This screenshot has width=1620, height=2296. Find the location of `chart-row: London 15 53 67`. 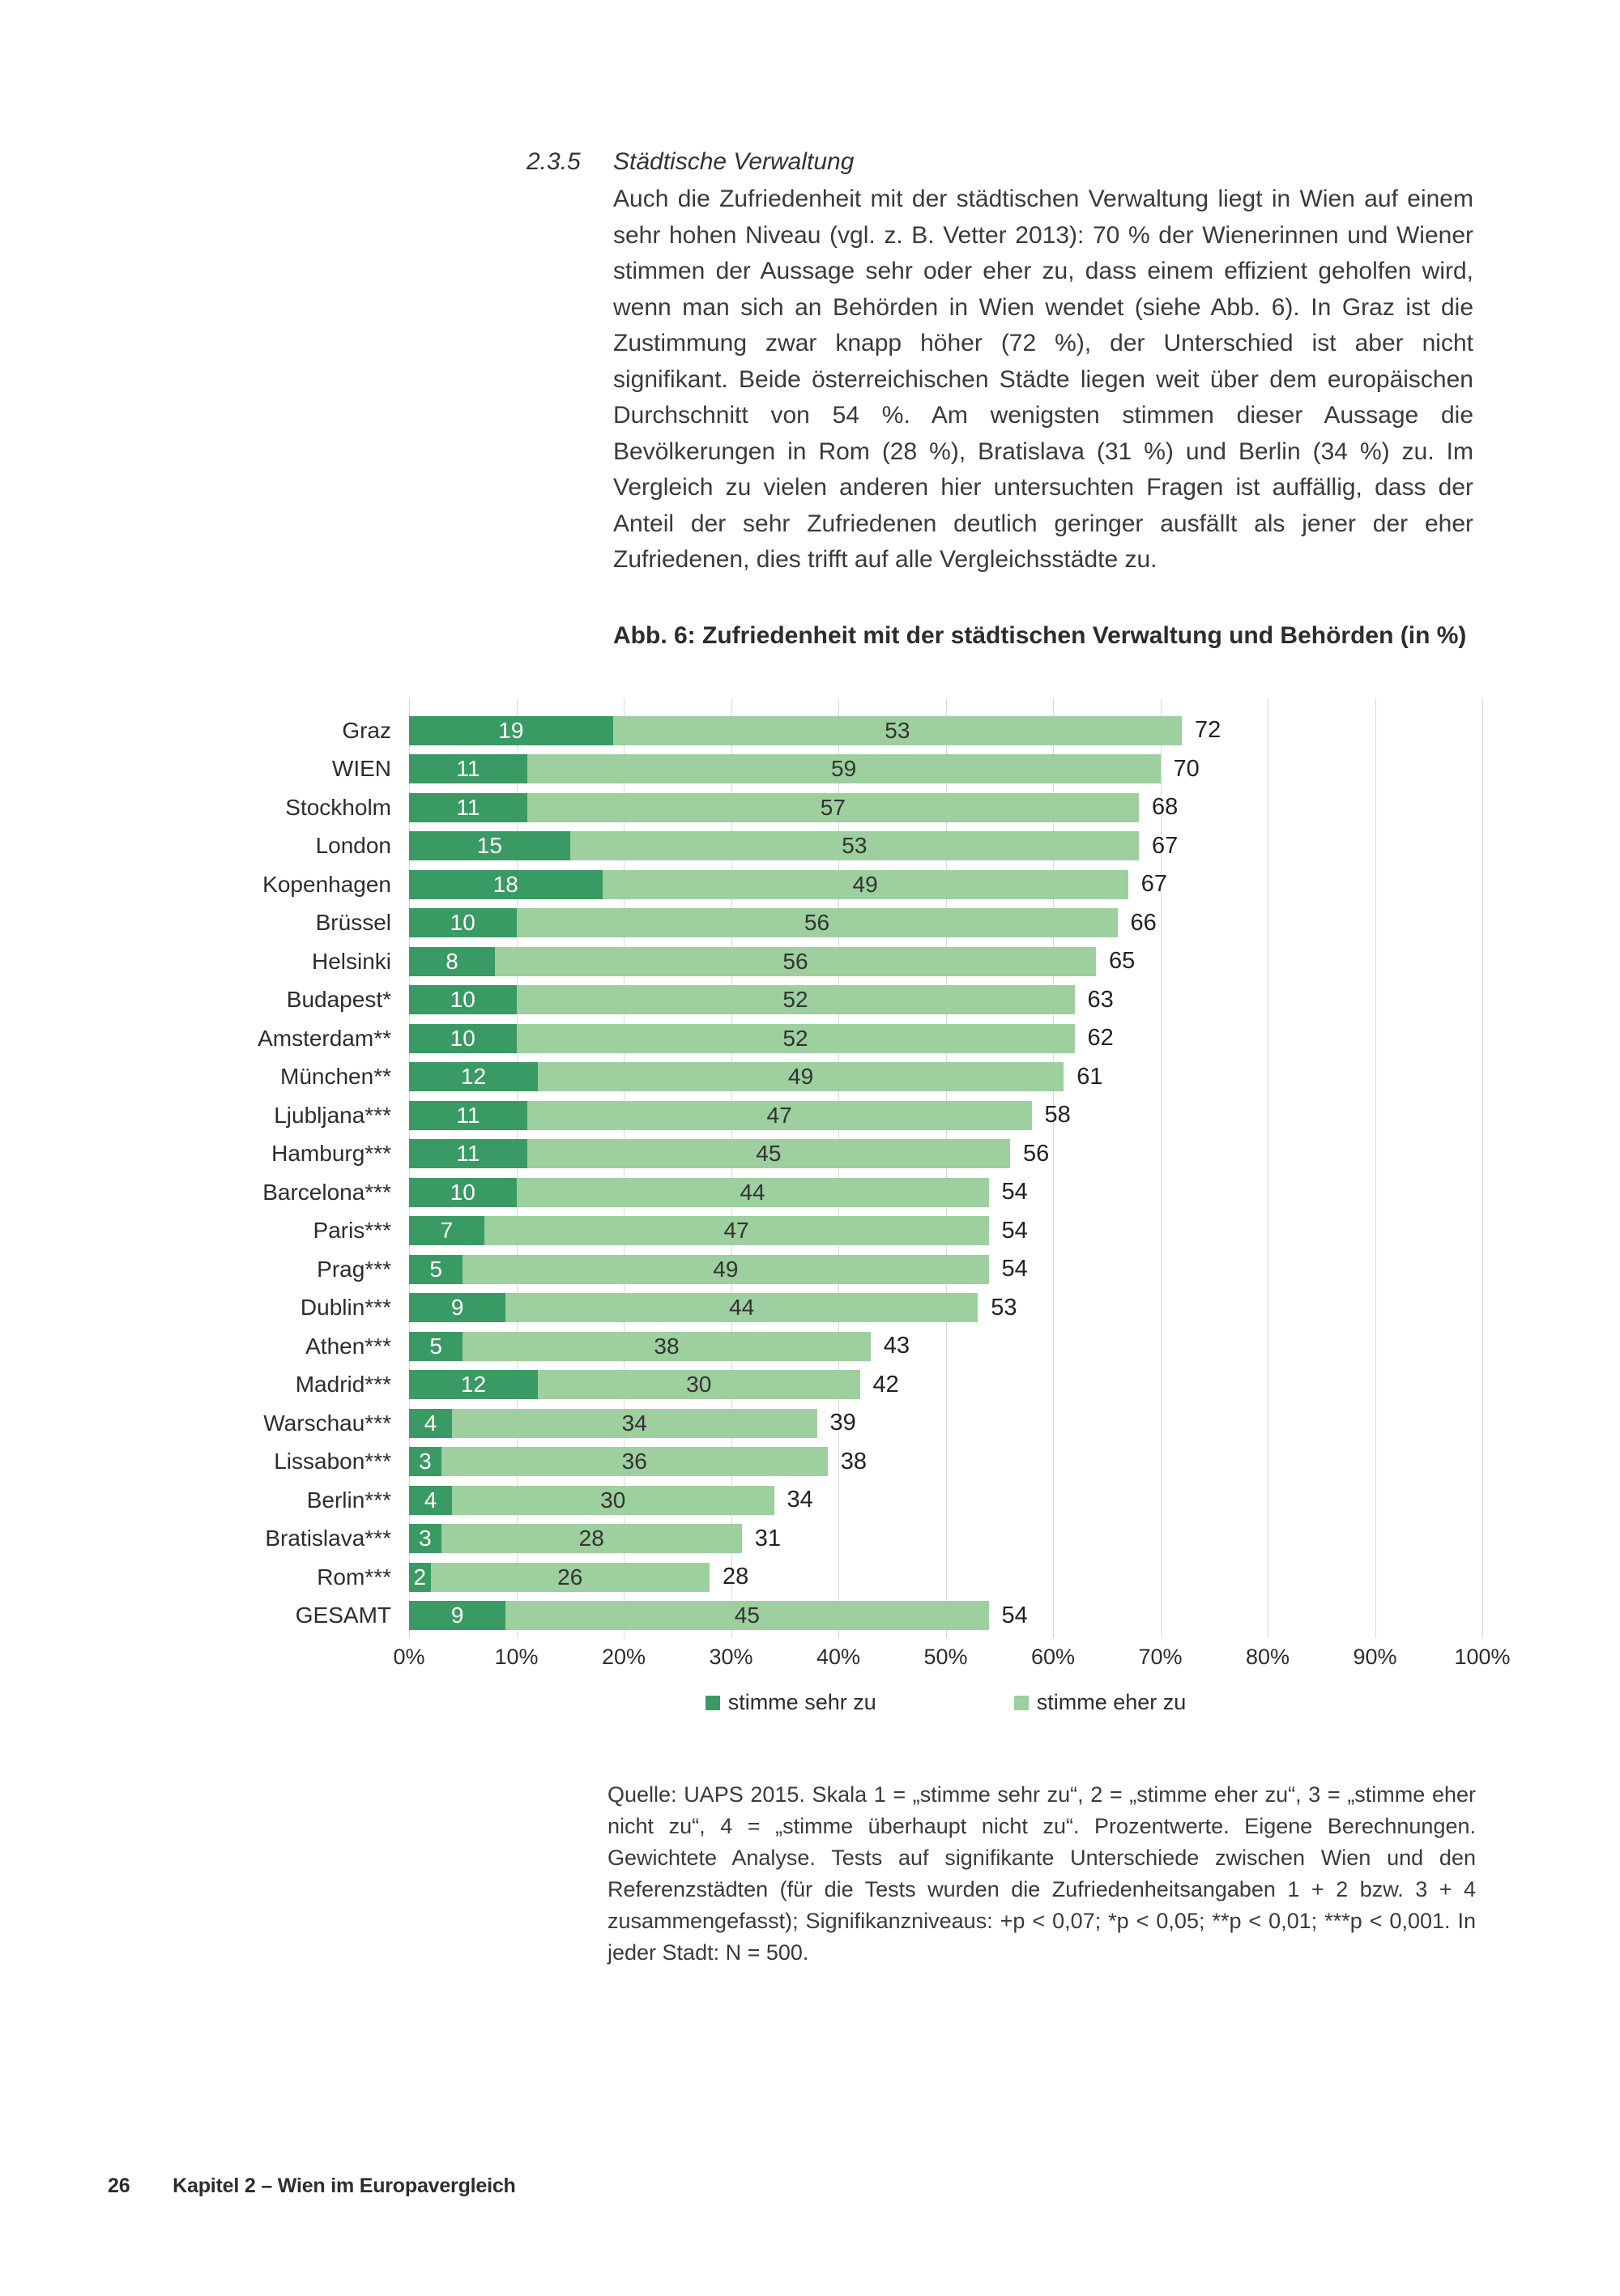

chart-row: London 15 53 67 is located at coordinates (899, 847).